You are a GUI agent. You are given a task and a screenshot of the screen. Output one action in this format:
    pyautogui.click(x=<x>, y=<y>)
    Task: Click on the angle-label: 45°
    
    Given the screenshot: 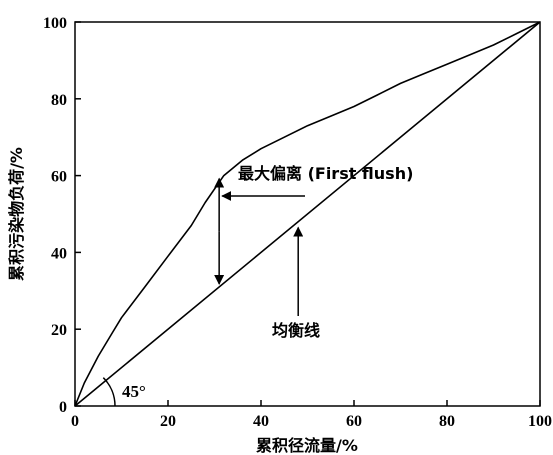 What is the action you would take?
    pyautogui.click(x=134, y=391)
    